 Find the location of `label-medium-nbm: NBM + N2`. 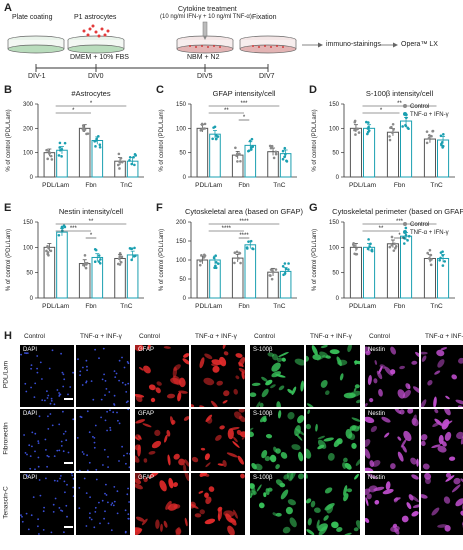

label-medium-nbm: NBM + N2 is located at coordinates (203, 57).